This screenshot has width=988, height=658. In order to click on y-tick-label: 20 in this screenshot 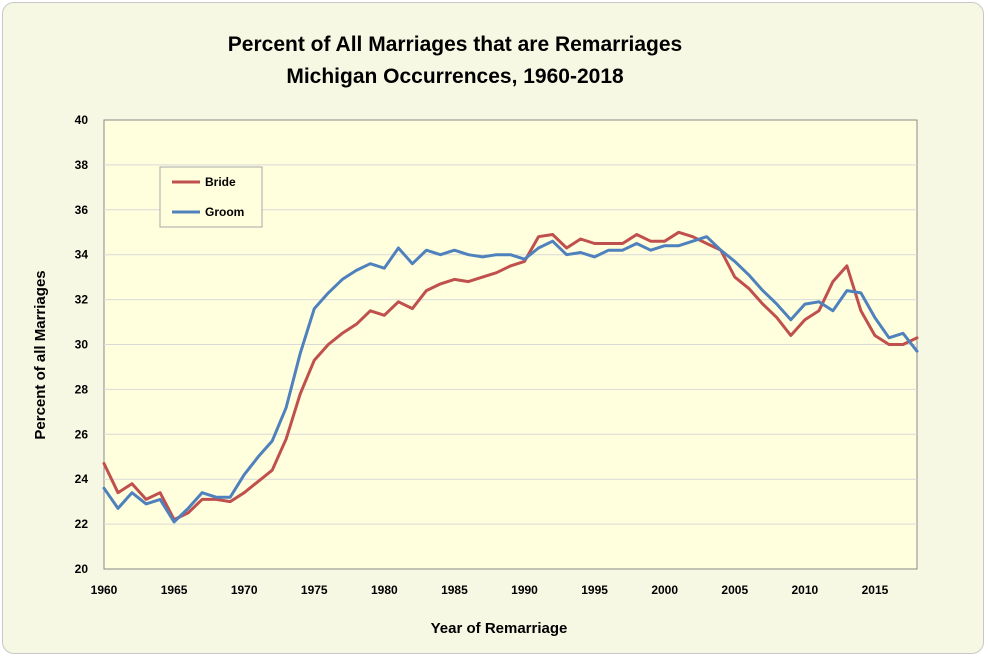, I will do `click(82, 569)`.